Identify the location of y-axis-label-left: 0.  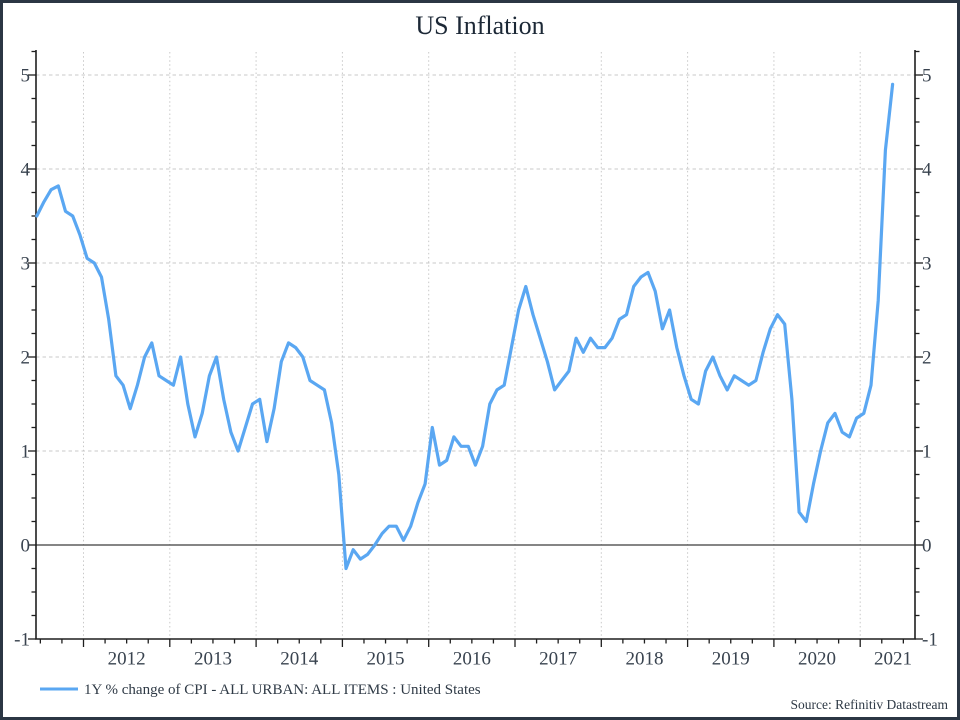
(26, 546).